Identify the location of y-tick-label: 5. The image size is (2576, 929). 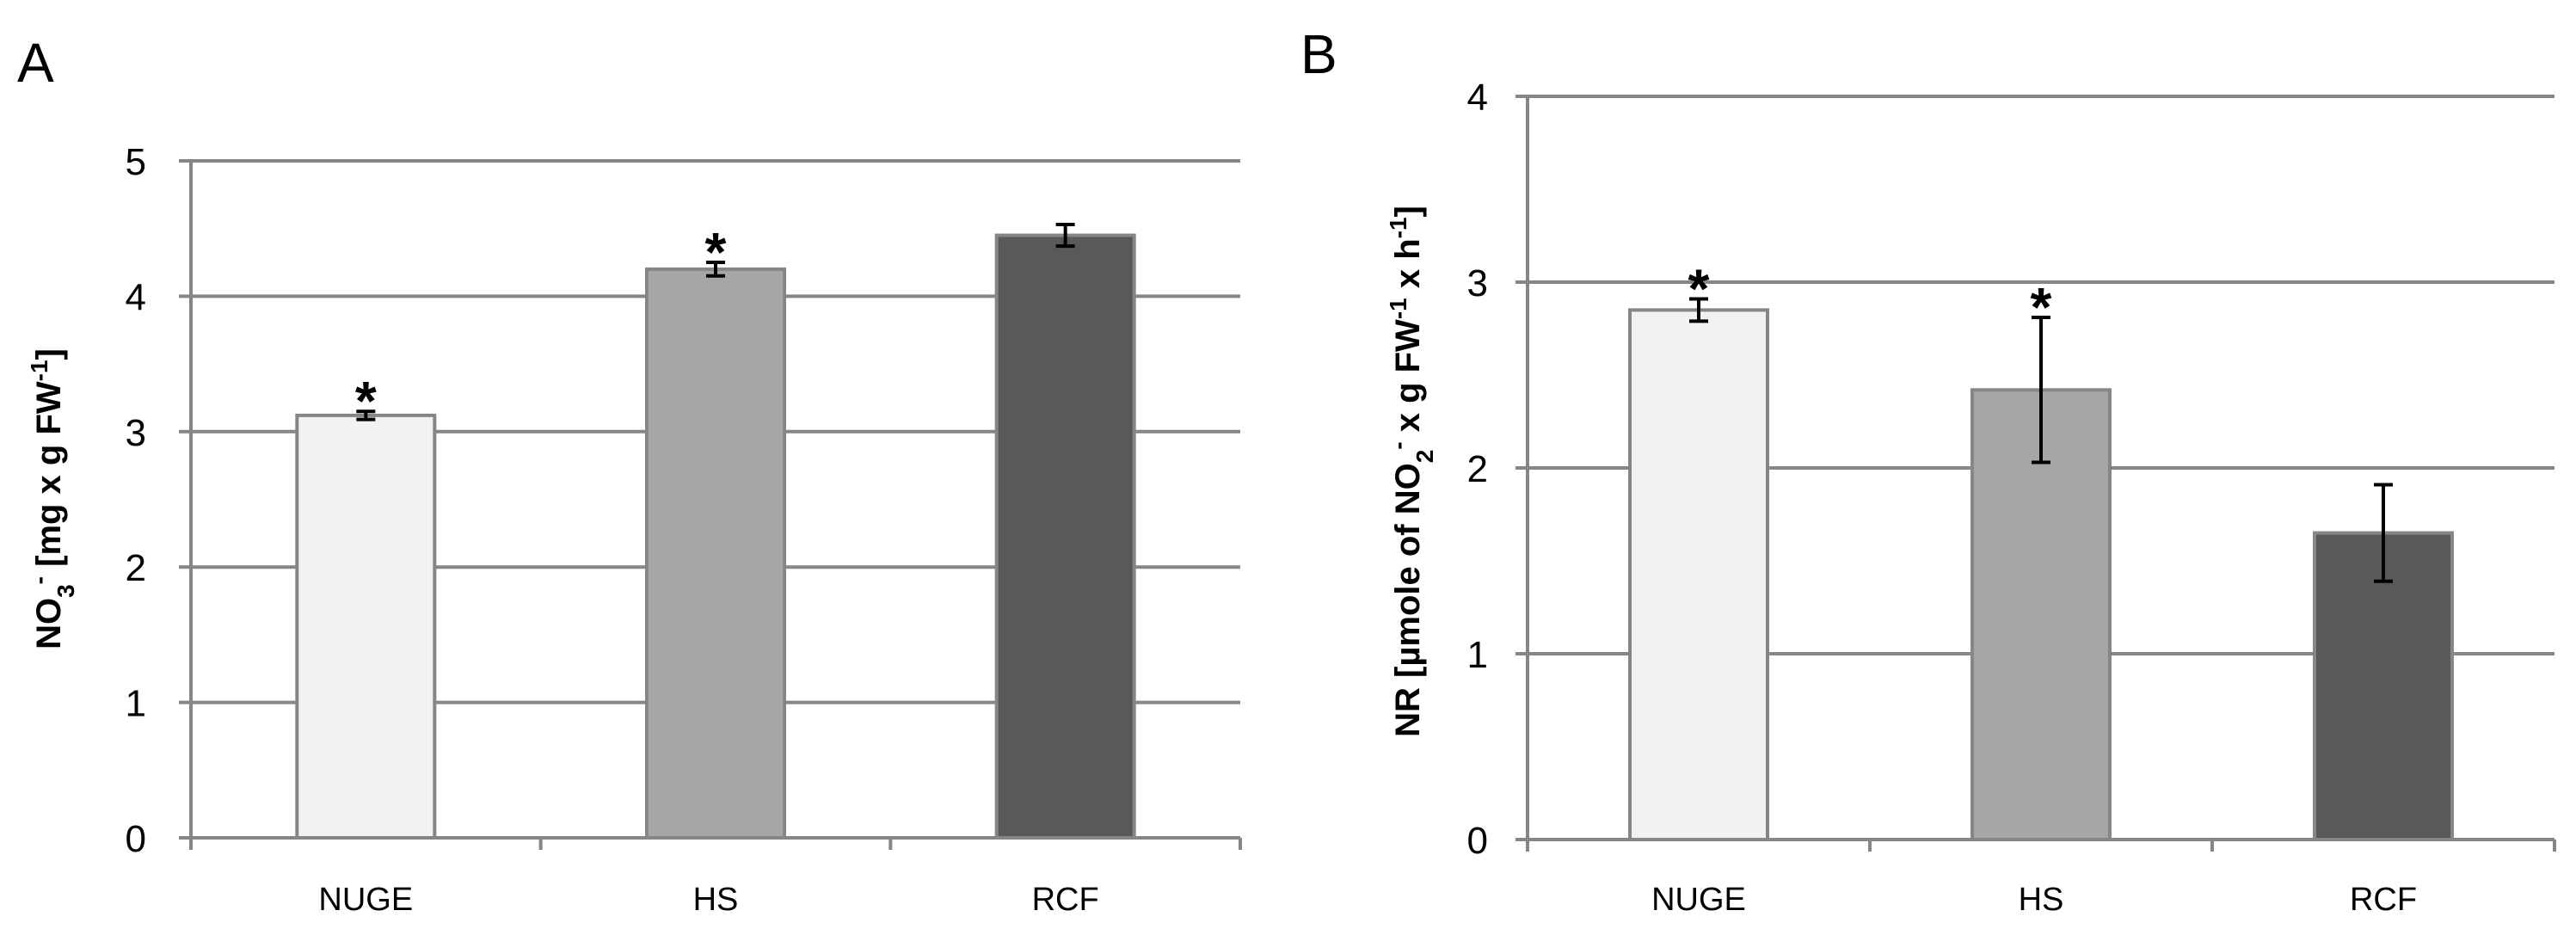
(136, 162).